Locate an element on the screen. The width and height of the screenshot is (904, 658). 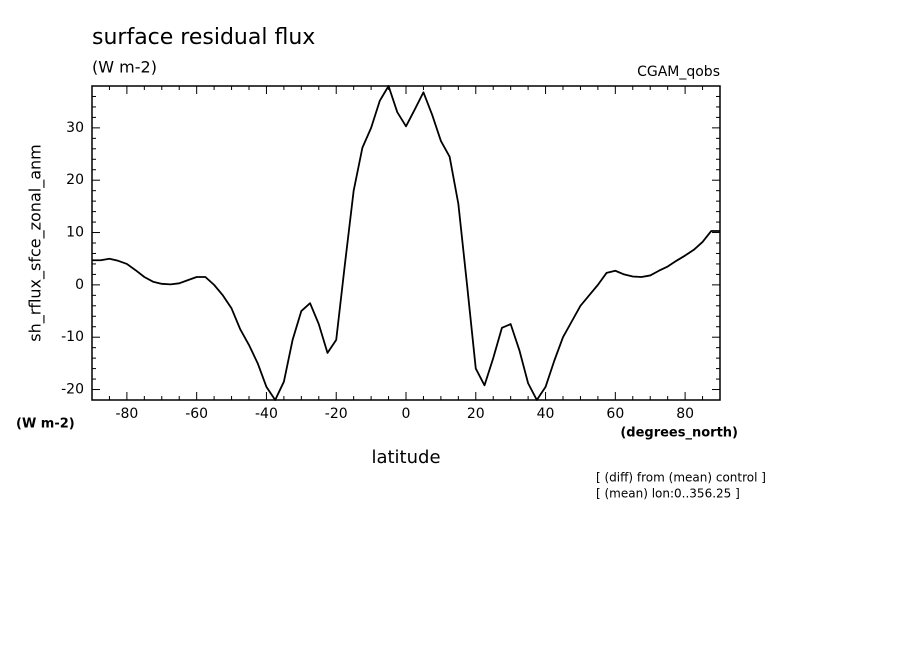
x-tick-label: 60 is located at coordinates (615, 414).